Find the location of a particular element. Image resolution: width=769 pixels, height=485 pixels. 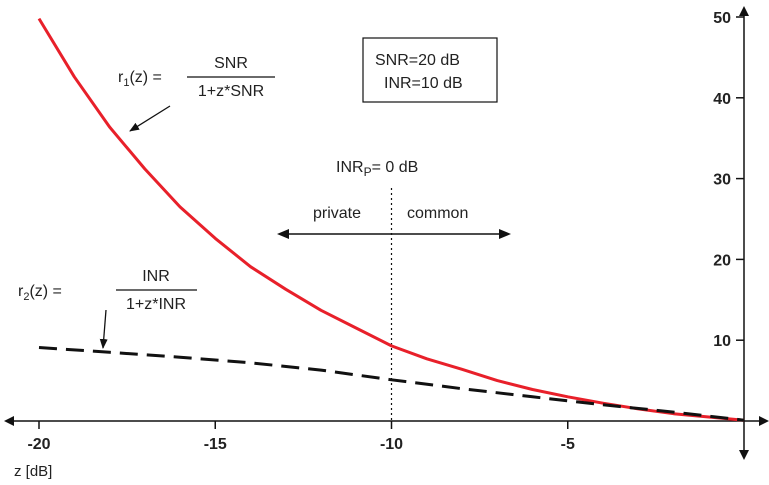

y-ticks: 10 20 30 40 50 is located at coordinates (728, 180).